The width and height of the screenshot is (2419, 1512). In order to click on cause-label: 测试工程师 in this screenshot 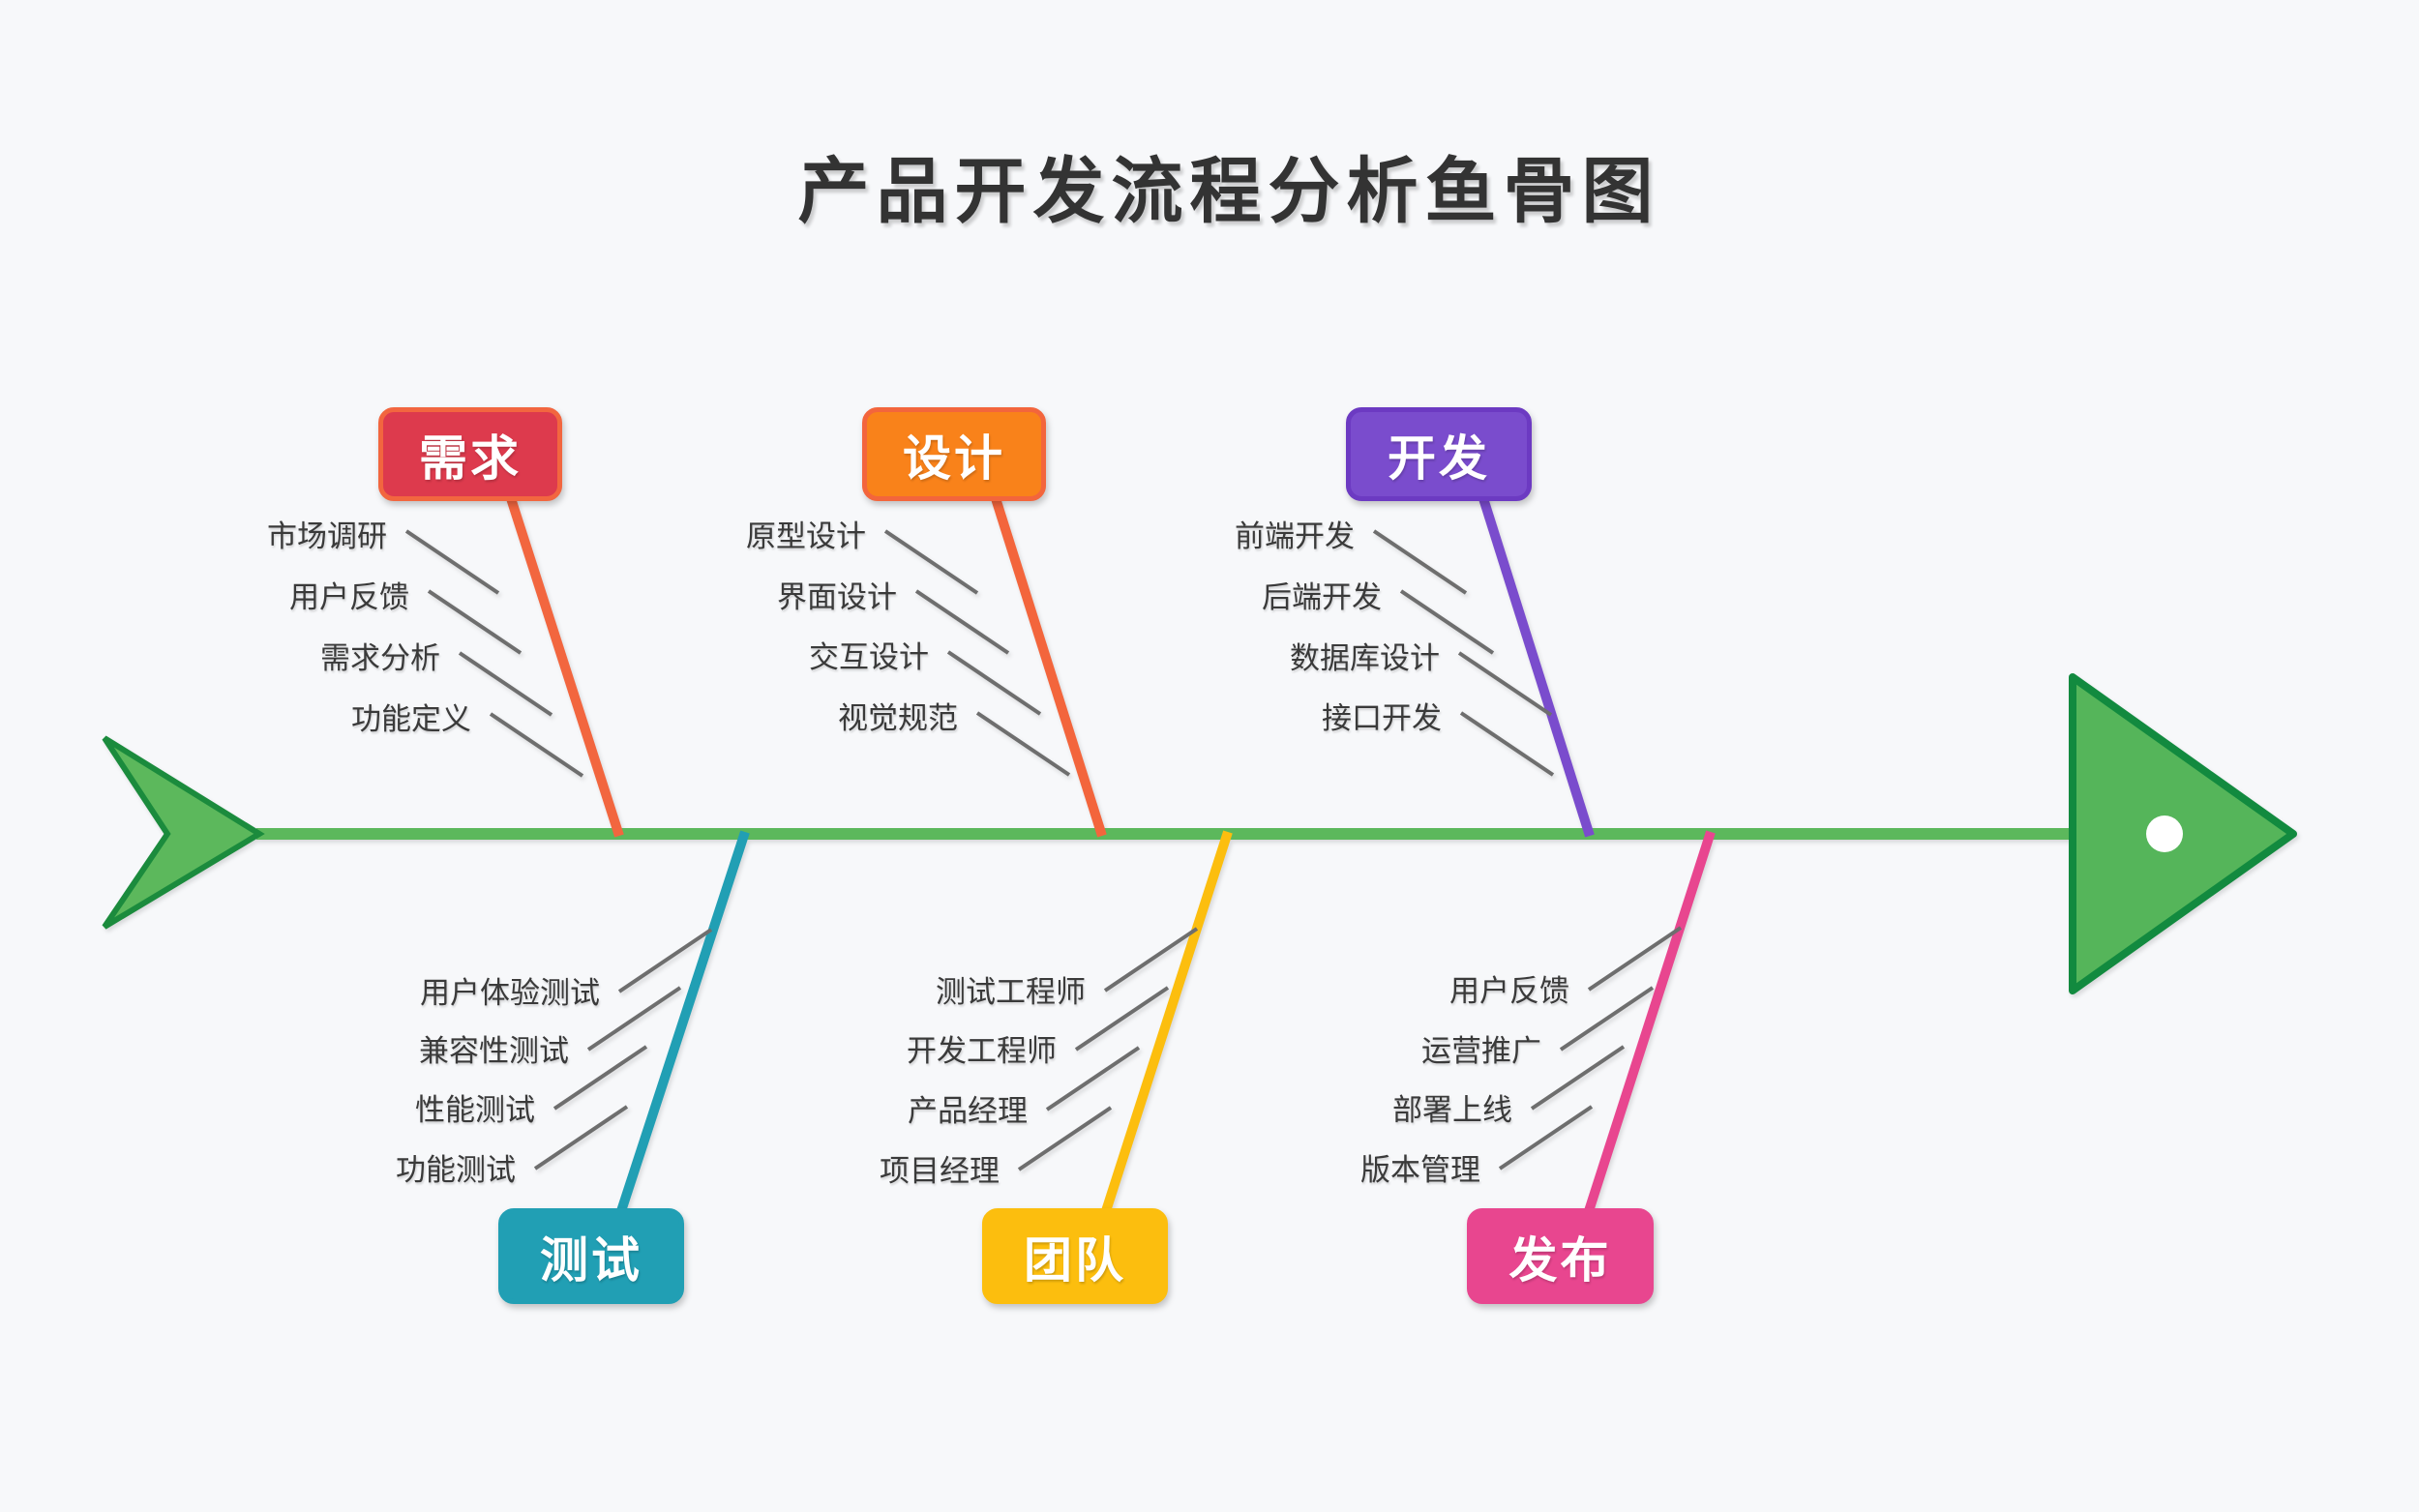, I will do `click(1011, 992)`.